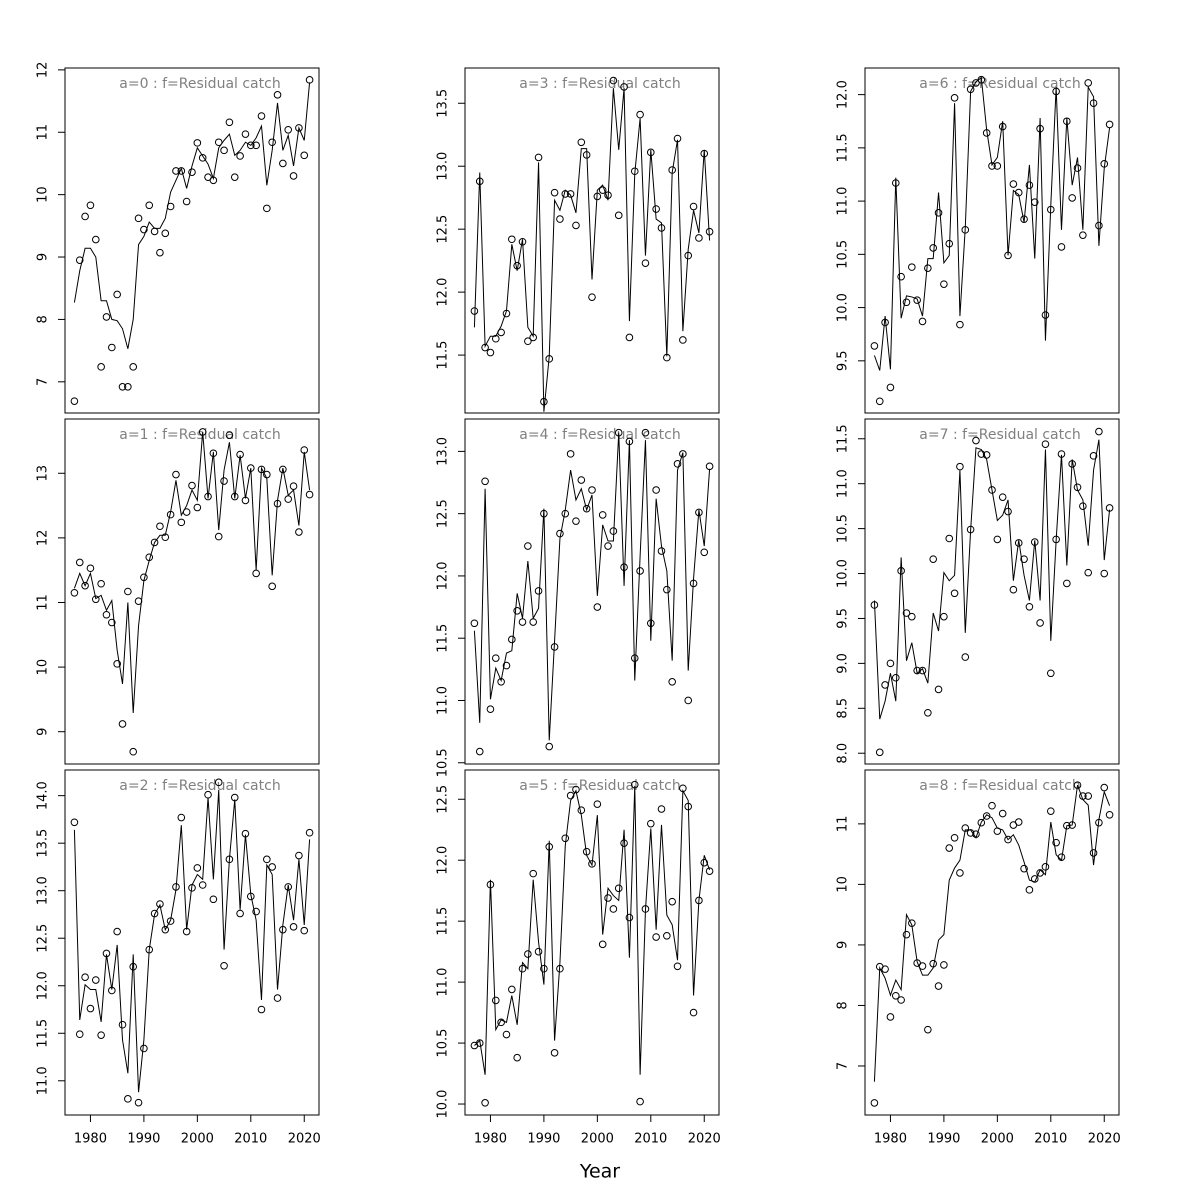 This screenshot has width=1200, height=1200. What do you see at coordinates (199, 435) in the screenshot?
I see `panel-title: a=1 : f=Residual catch` at bounding box center [199, 435].